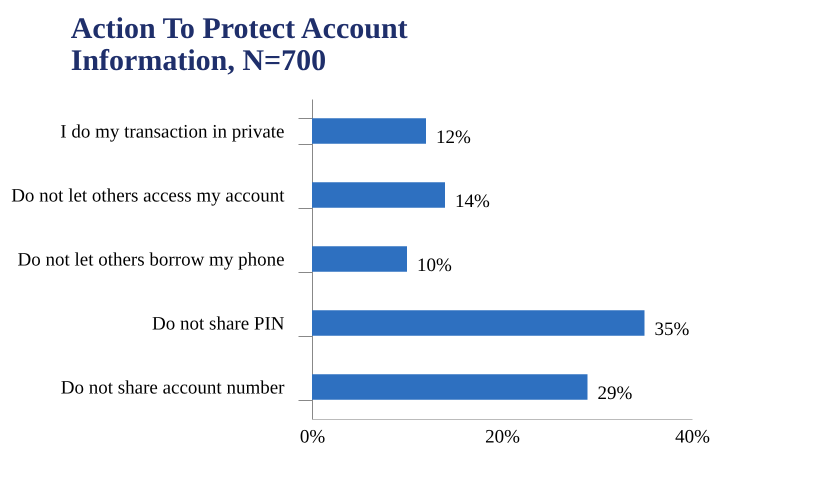 The height and width of the screenshot is (479, 817). What do you see at coordinates (502, 437) in the screenshot?
I see `x-tick-label: 20%` at bounding box center [502, 437].